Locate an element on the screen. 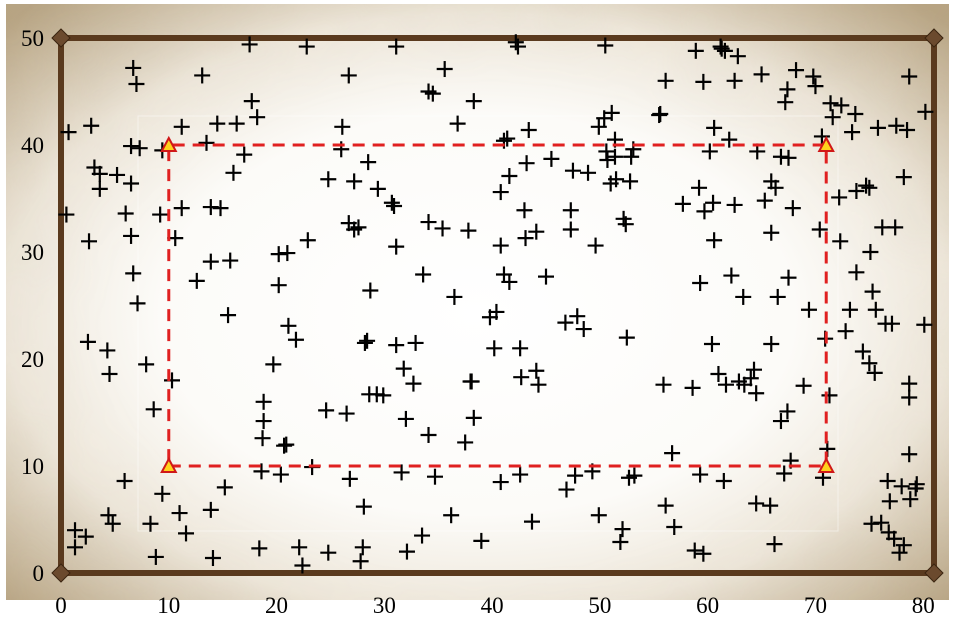 The height and width of the screenshot is (629, 953). y-tick-label: 50 is located at coordinates (32, 38).